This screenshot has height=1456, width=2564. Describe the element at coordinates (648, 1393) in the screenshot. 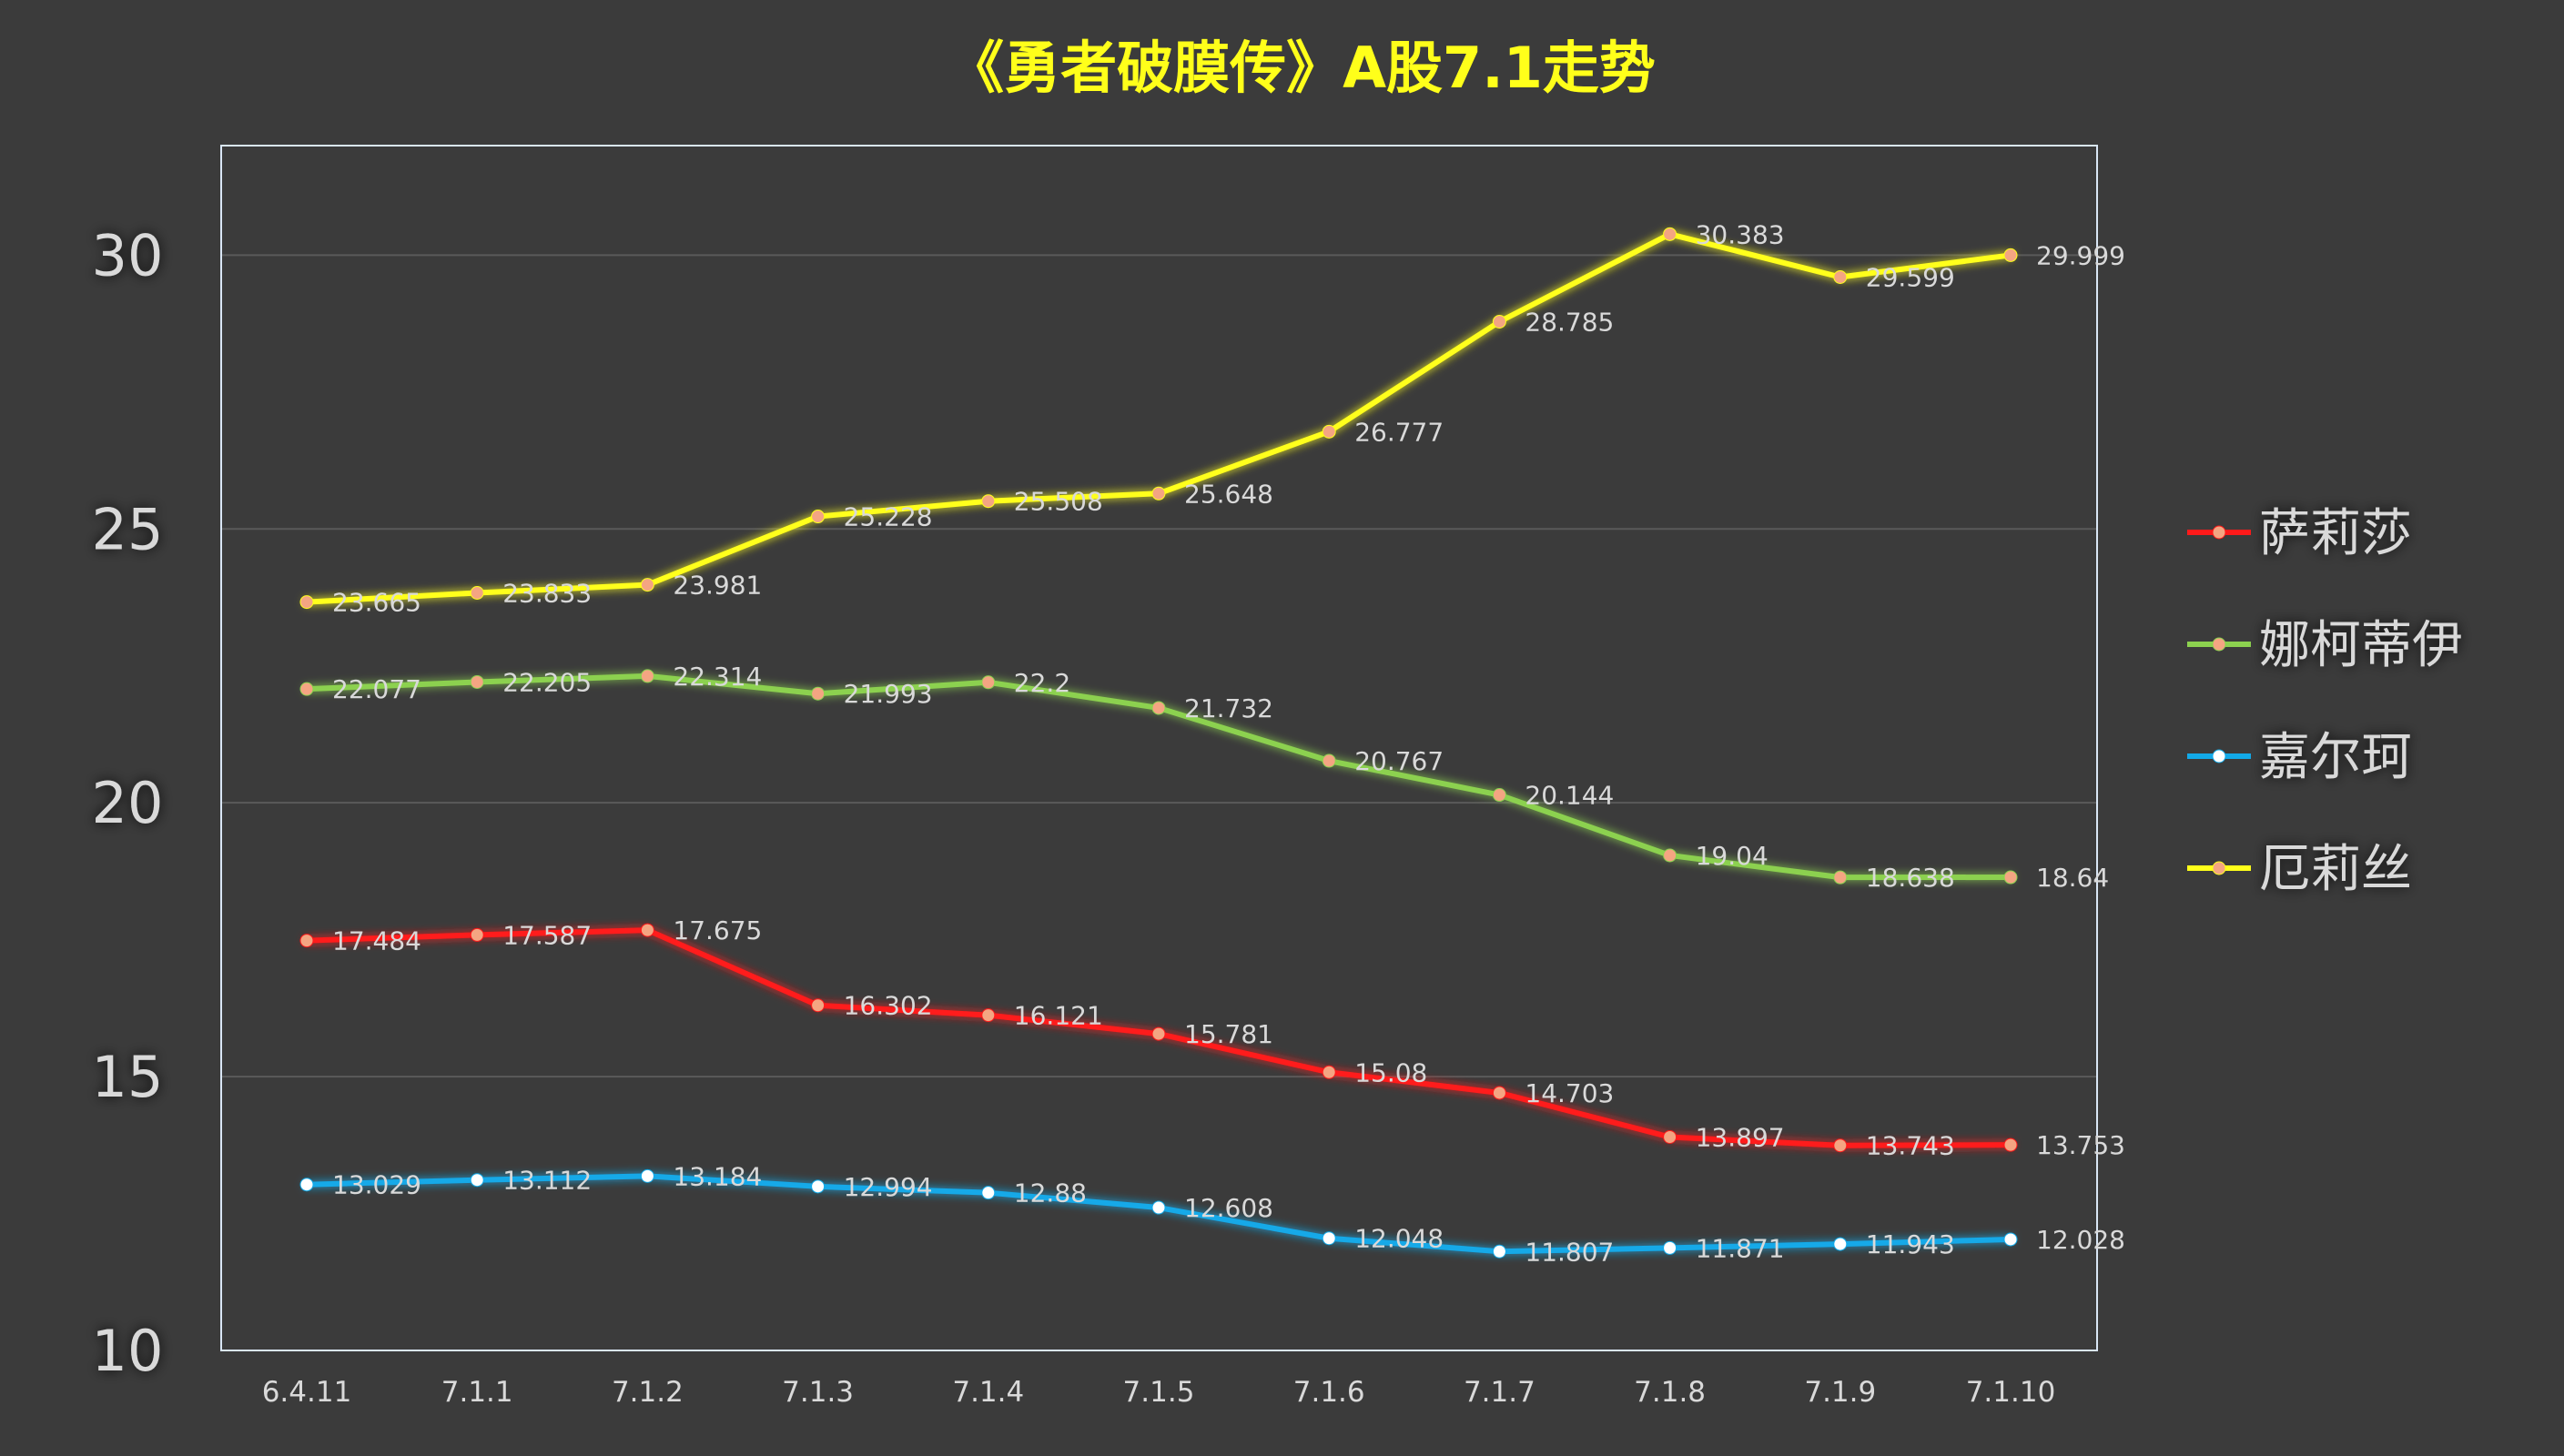

I see `x-tick-label: 7.1.2` at that location.